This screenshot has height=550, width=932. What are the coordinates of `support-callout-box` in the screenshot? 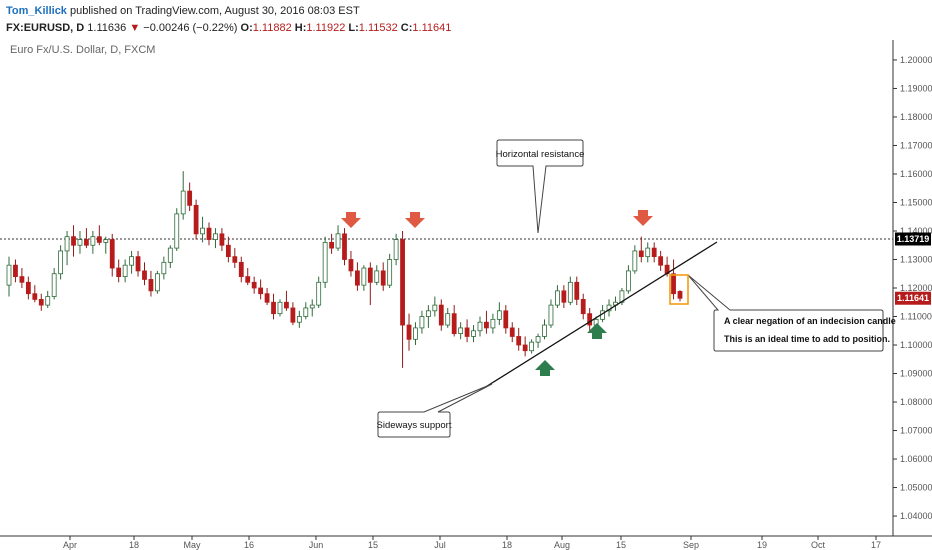 It's located at (435, 410).